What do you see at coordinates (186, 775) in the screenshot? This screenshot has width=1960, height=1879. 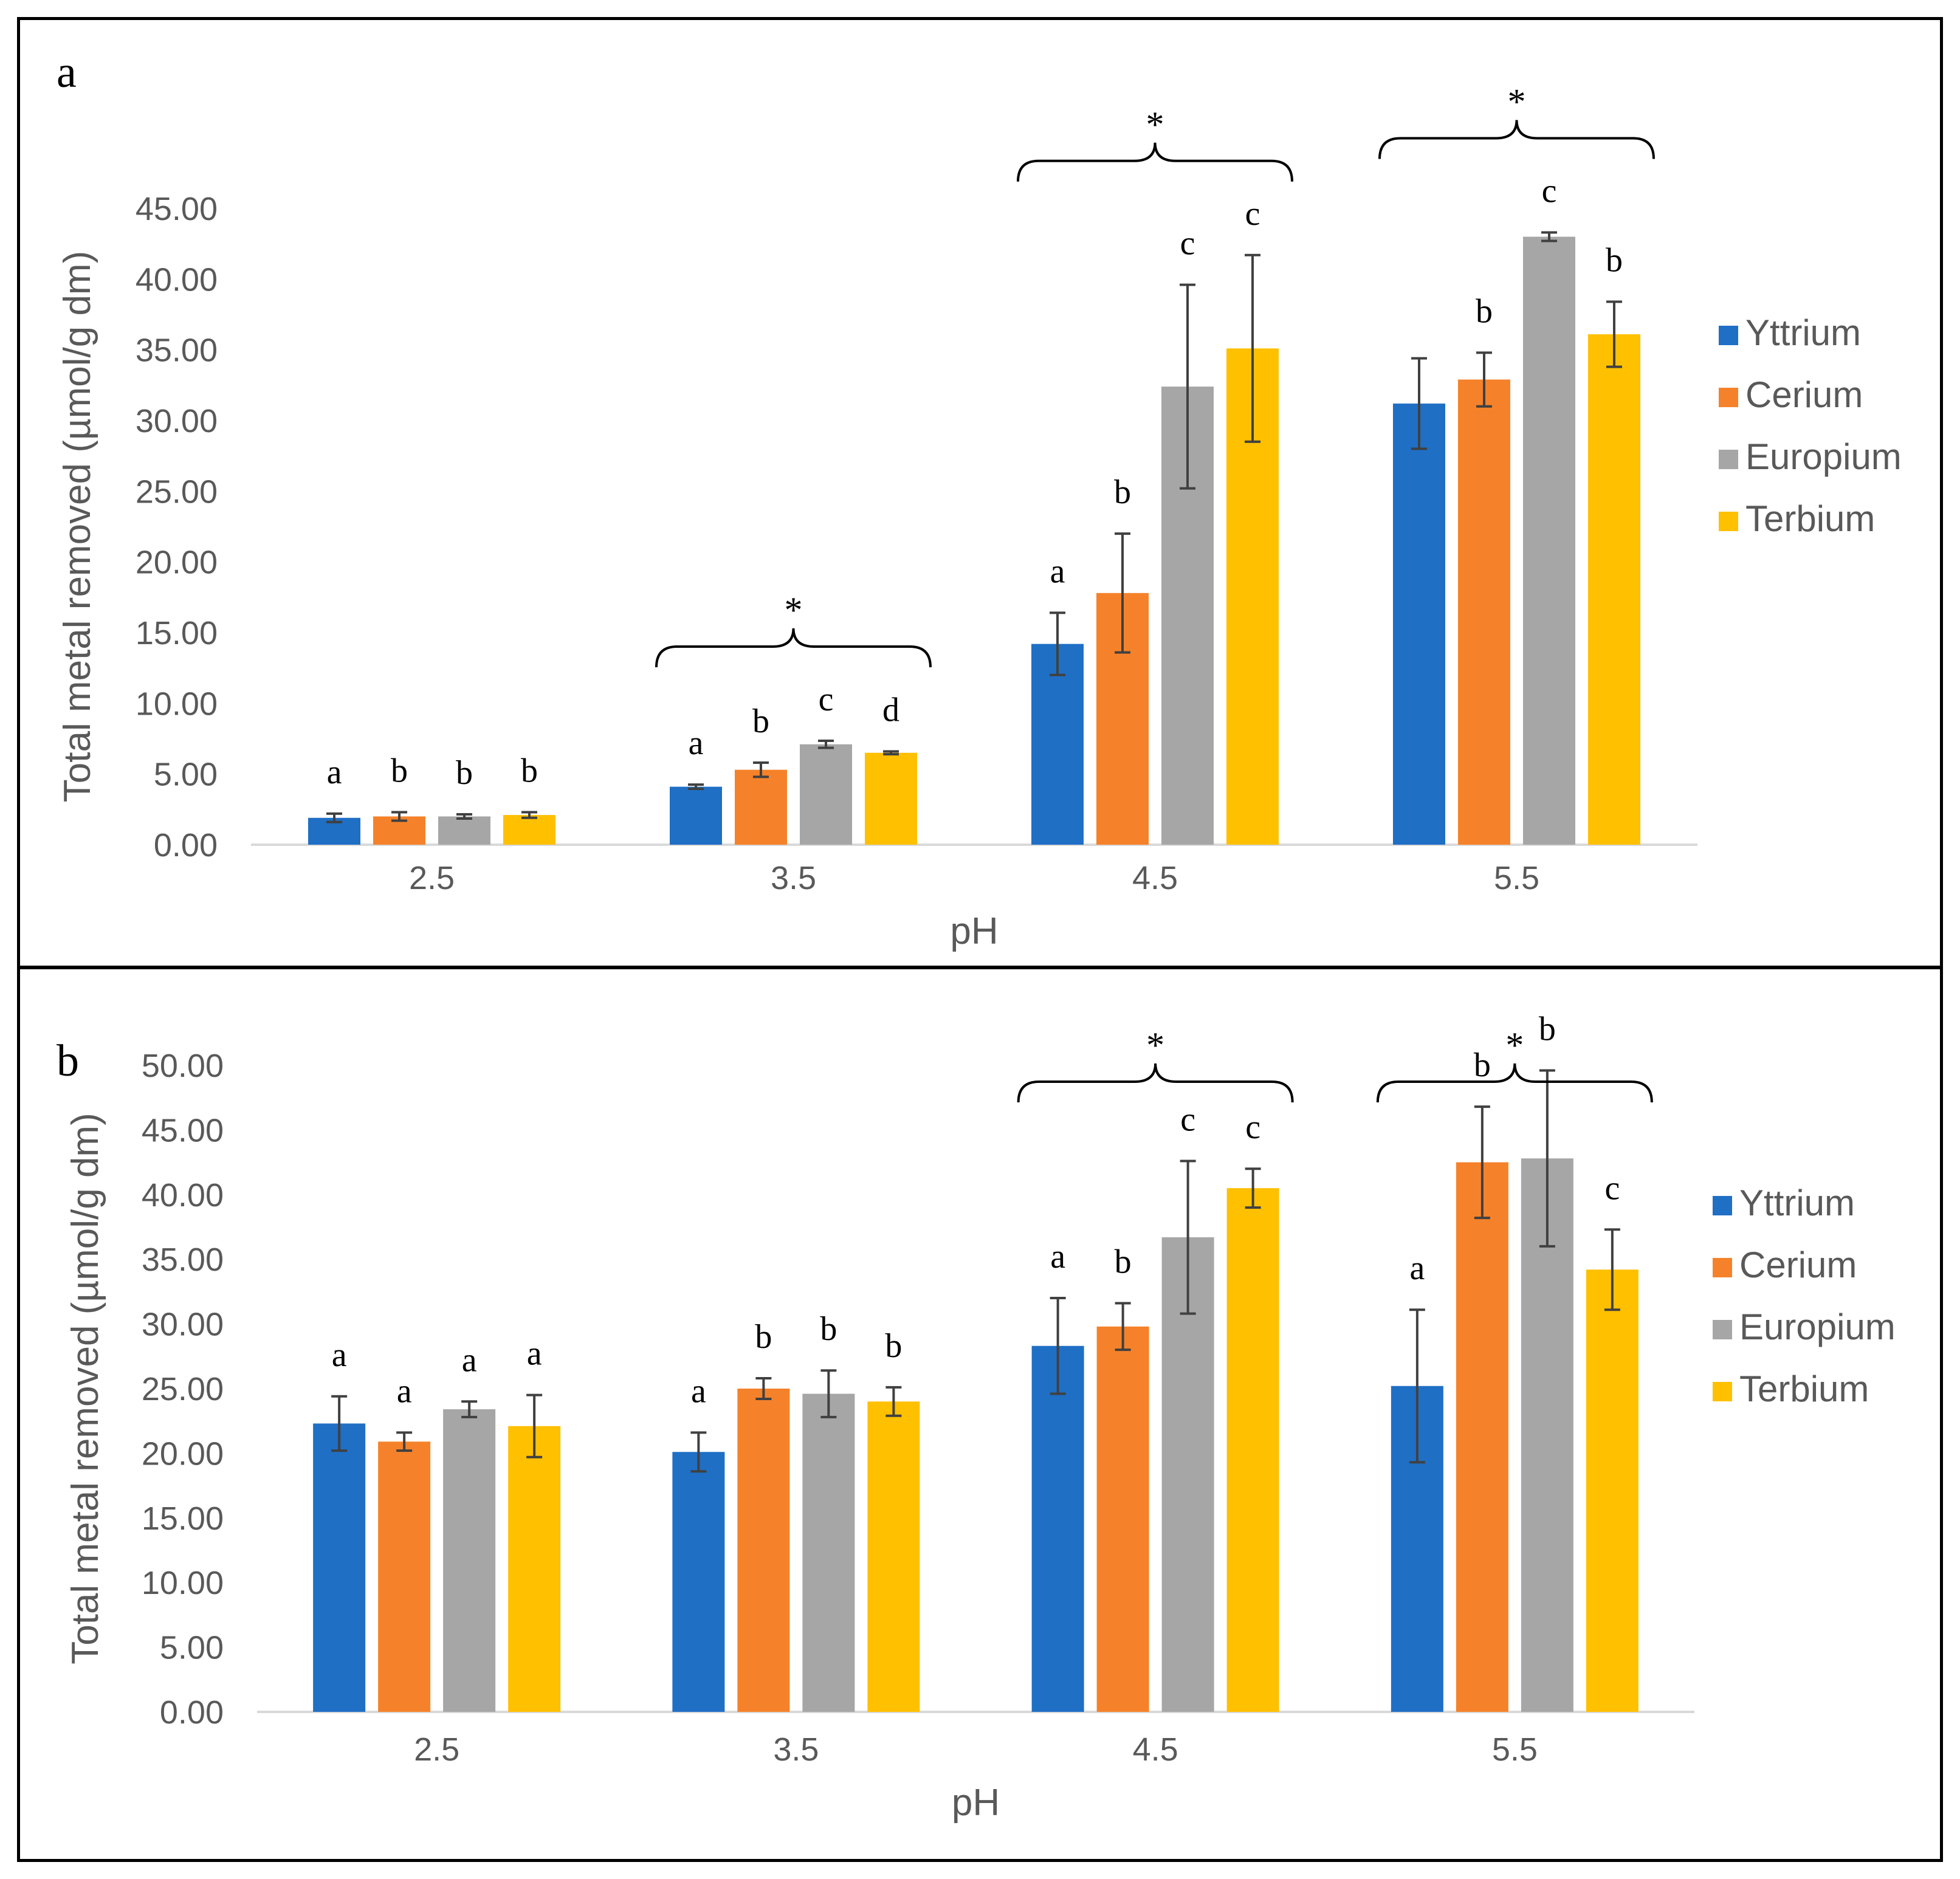 I see `y-tick-label: 5.00` at bounding box center [186, 775].